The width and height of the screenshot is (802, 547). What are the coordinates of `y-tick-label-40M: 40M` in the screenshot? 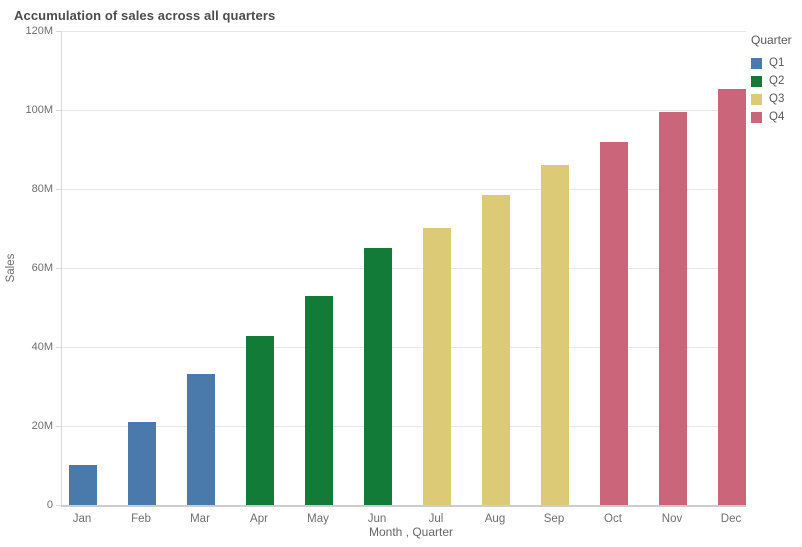 It's located at (42, 346).